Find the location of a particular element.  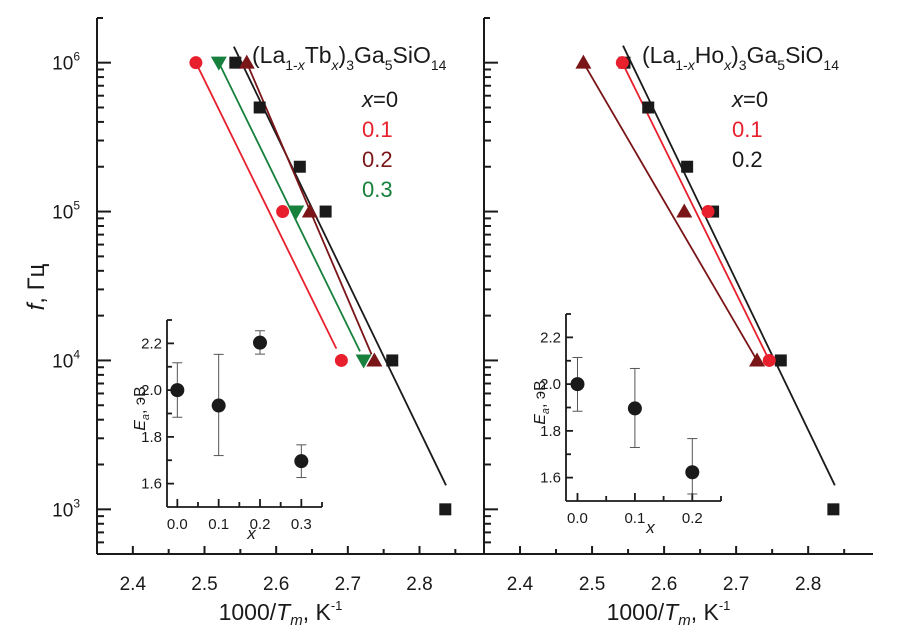

x-tick-label: 2.4 is located at coordinates (133, 584).